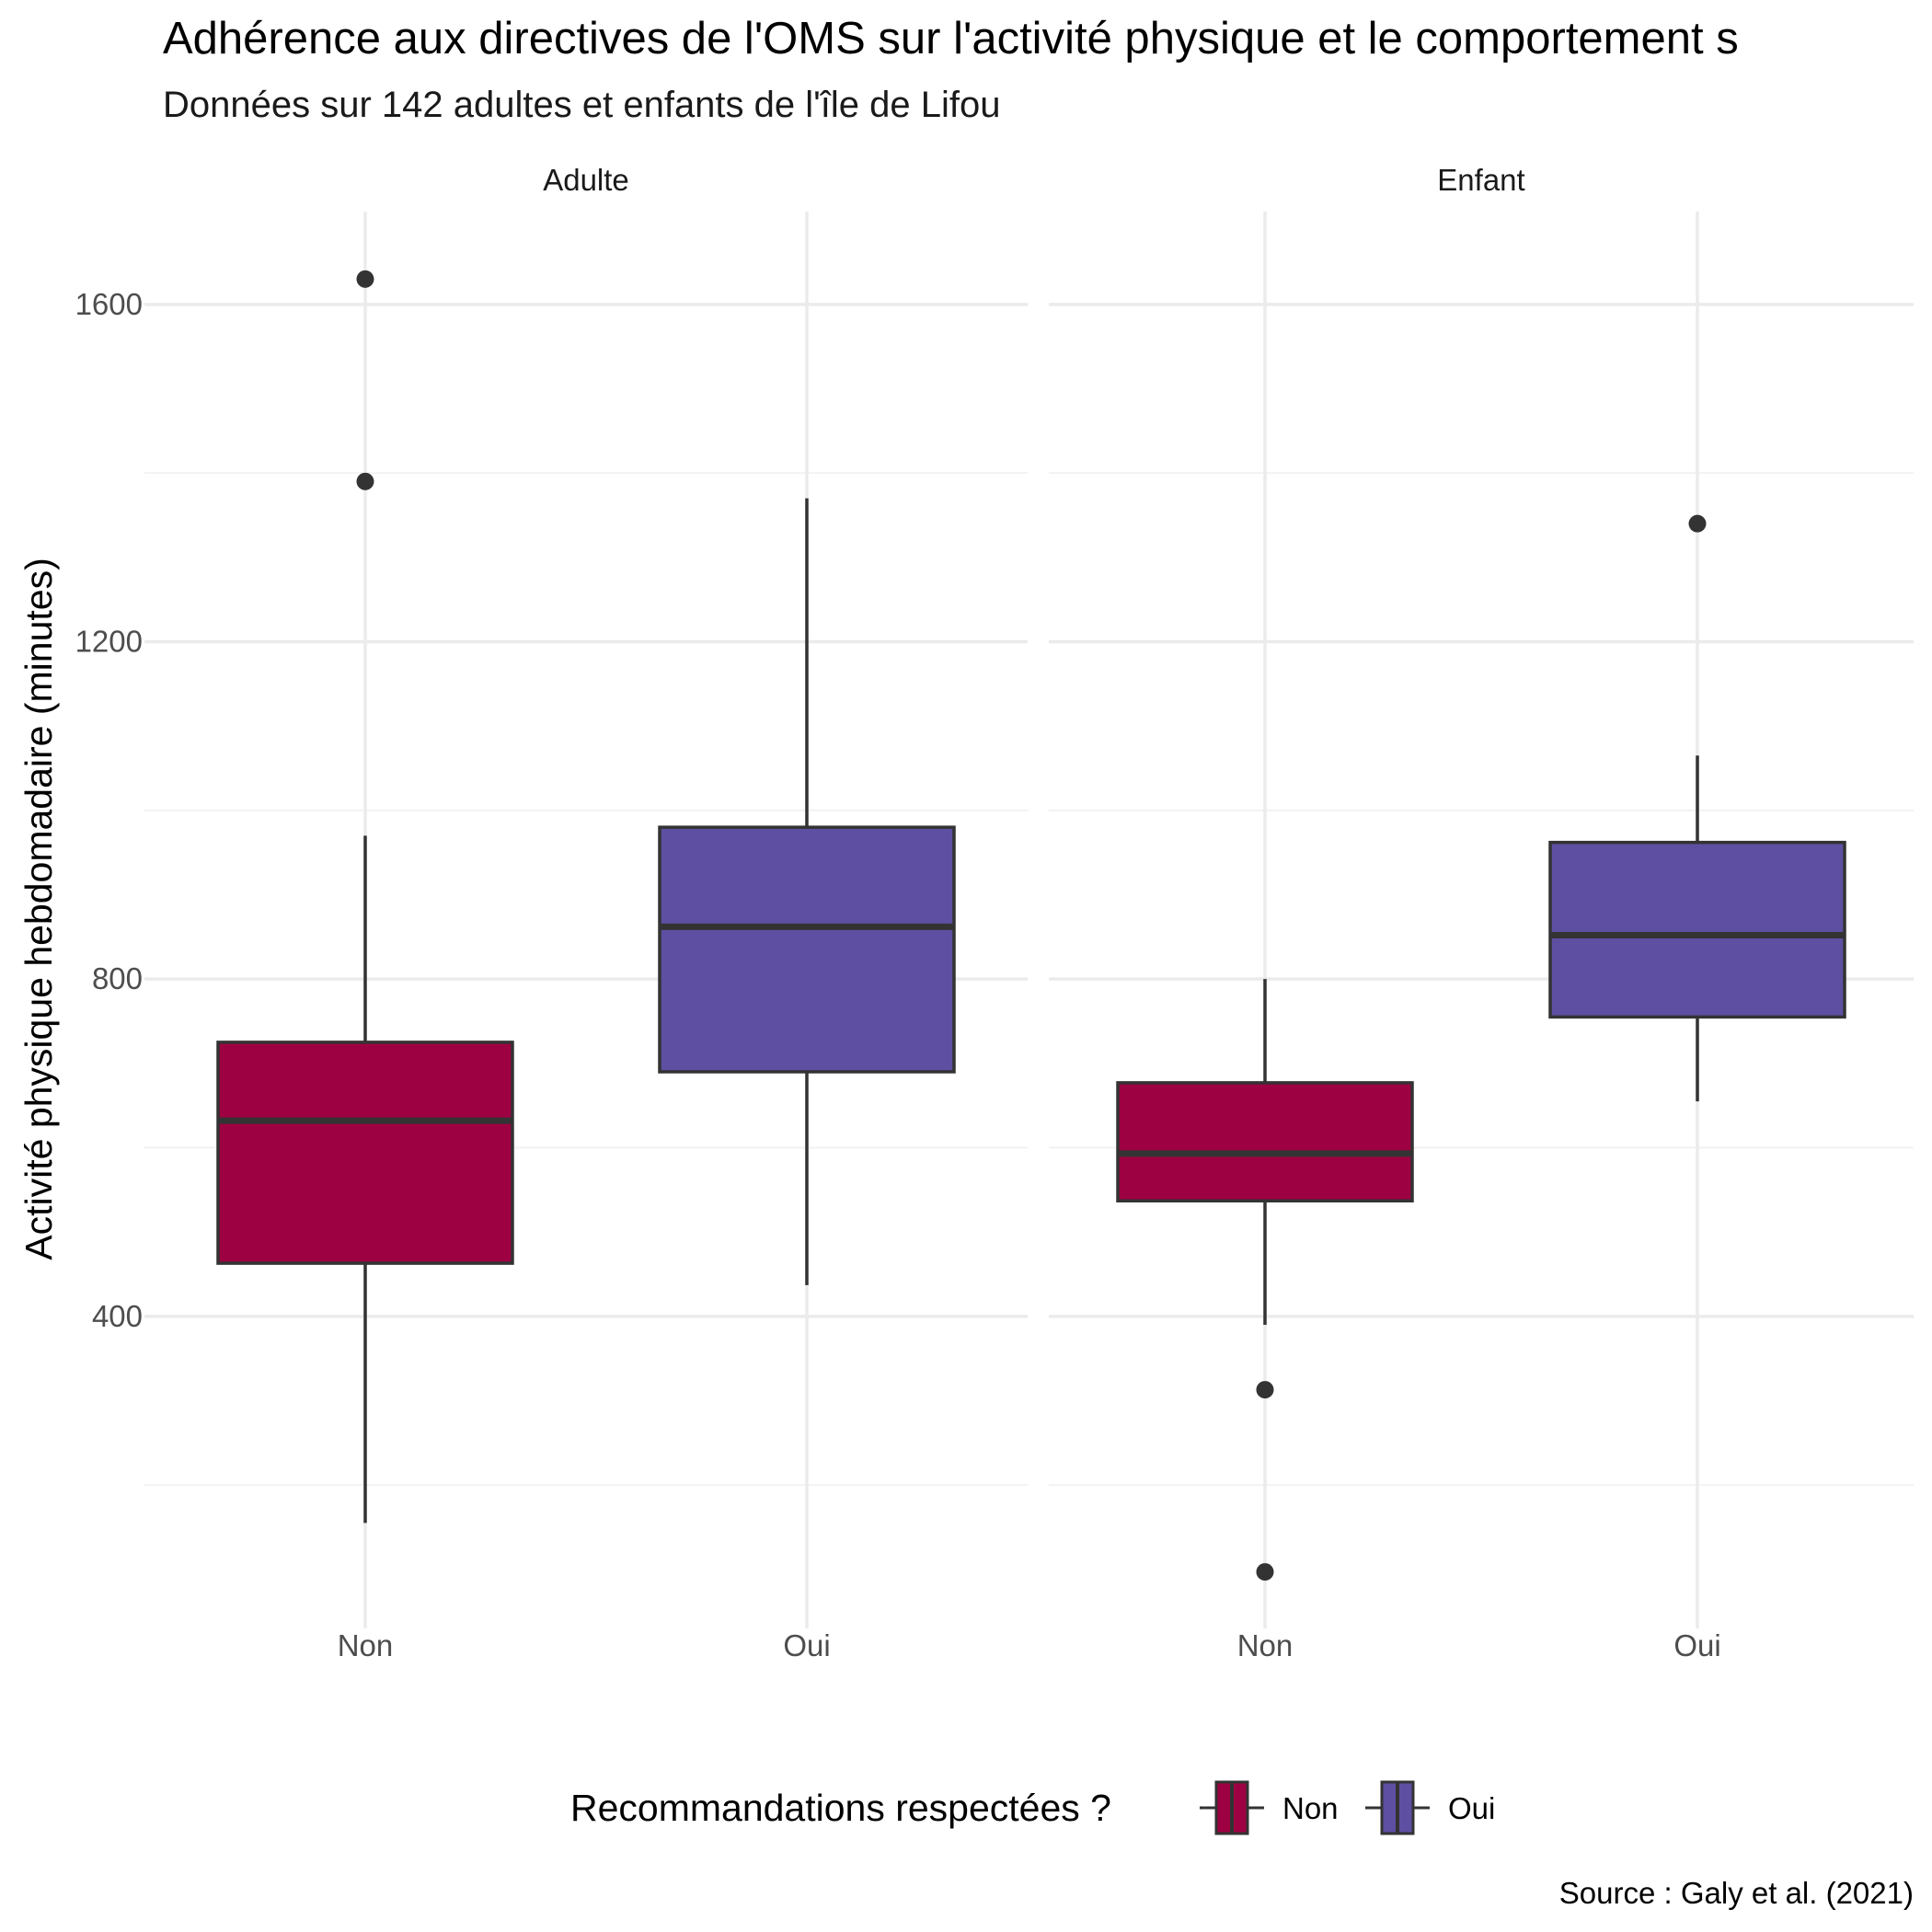  I want to click on legend: Recommandations respectées ? Non Oui, so click(1032, 1807).